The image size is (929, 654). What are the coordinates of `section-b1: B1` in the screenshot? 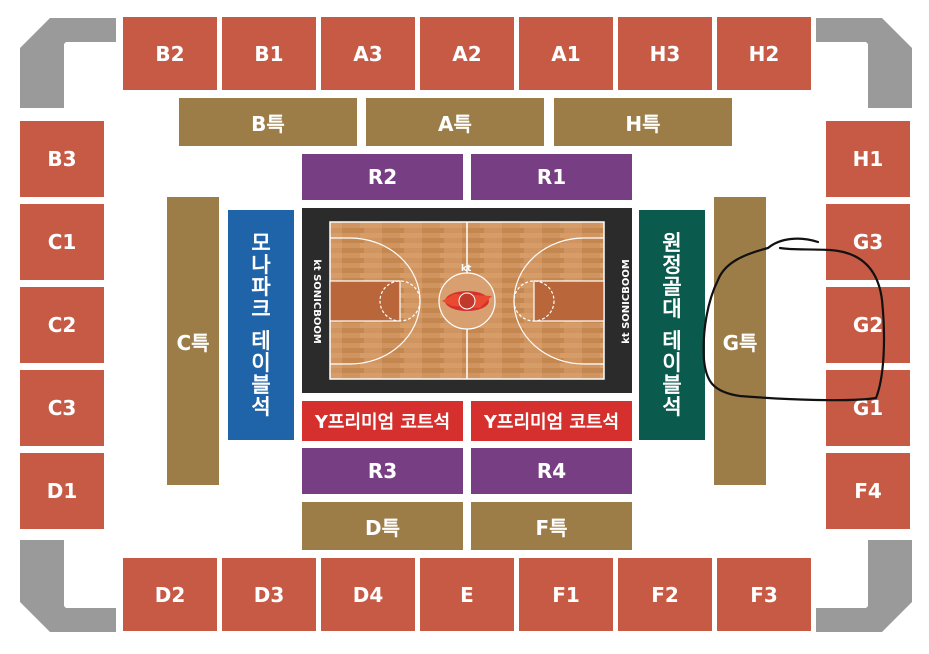 It's located at (269, 53).